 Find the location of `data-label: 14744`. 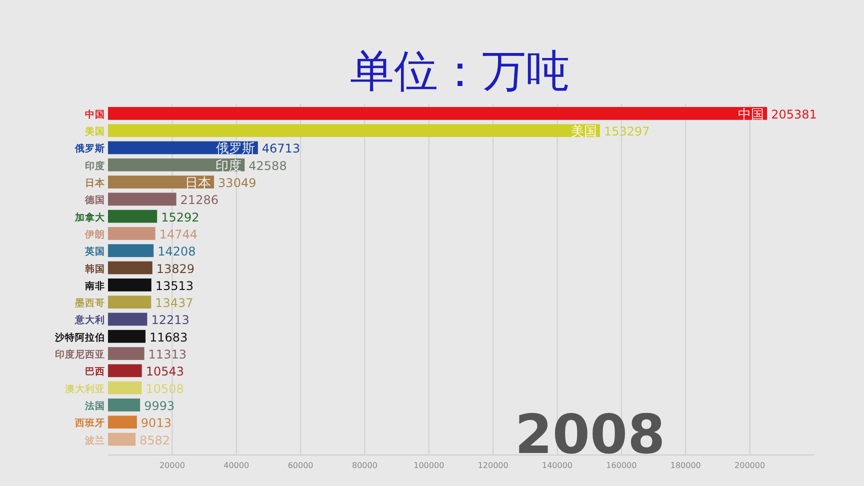

data-label: 14744 is located at coordinates (178, 234).